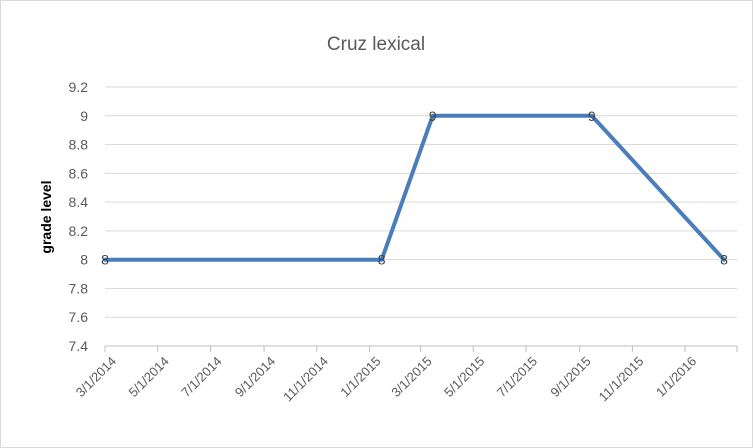 This screenshot has height=448, width=753. What do you see at coordinates (96, 377) in the screenshot?
I see `x-tick-label: 3/1/2014` at bounding box center [96, 377].